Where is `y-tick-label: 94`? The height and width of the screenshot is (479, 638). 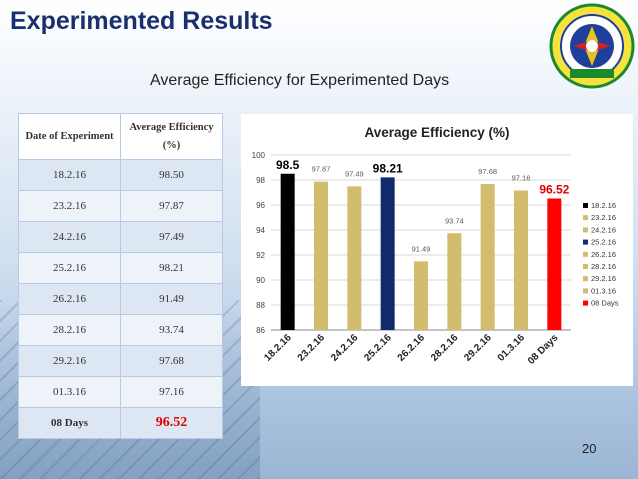 y-tick-label: 94 is located at coordinates (260, 230).